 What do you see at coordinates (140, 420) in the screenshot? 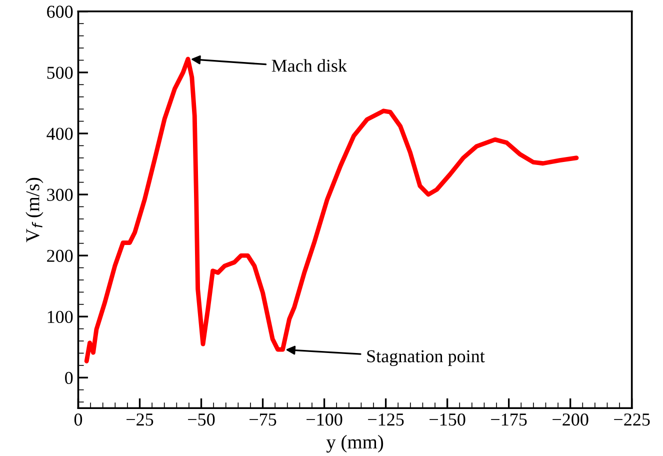
I see `x-tick-label: −25` at bounding box center [140, 420].